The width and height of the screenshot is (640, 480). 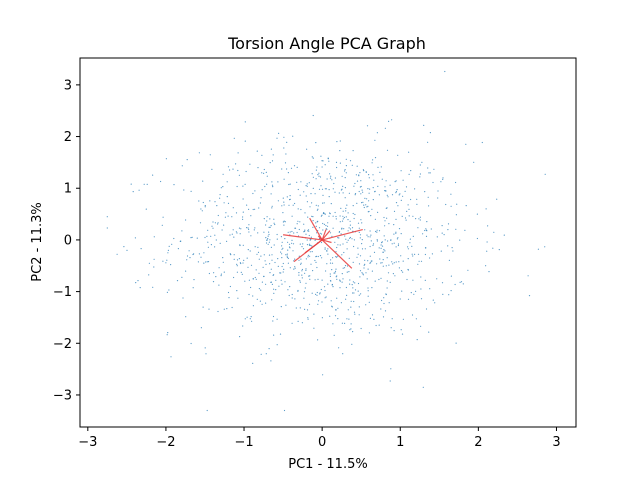 I want to click on y-tick-label: −2, so click(x=62, y=344).